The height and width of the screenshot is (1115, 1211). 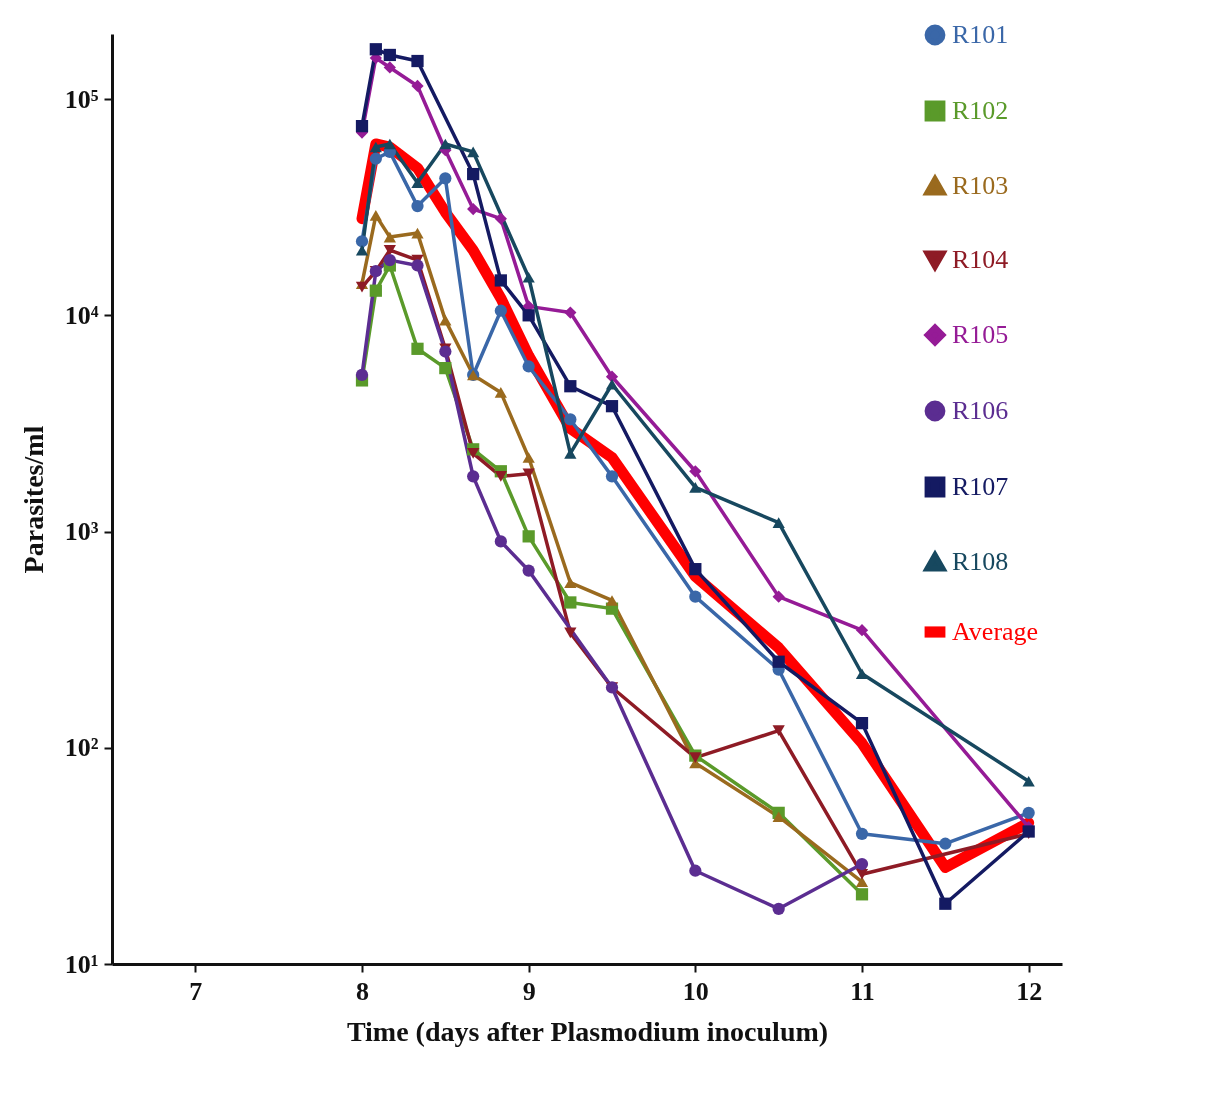 I want to click on y-tick-label: 10⁵, so click(x=81, y=99).